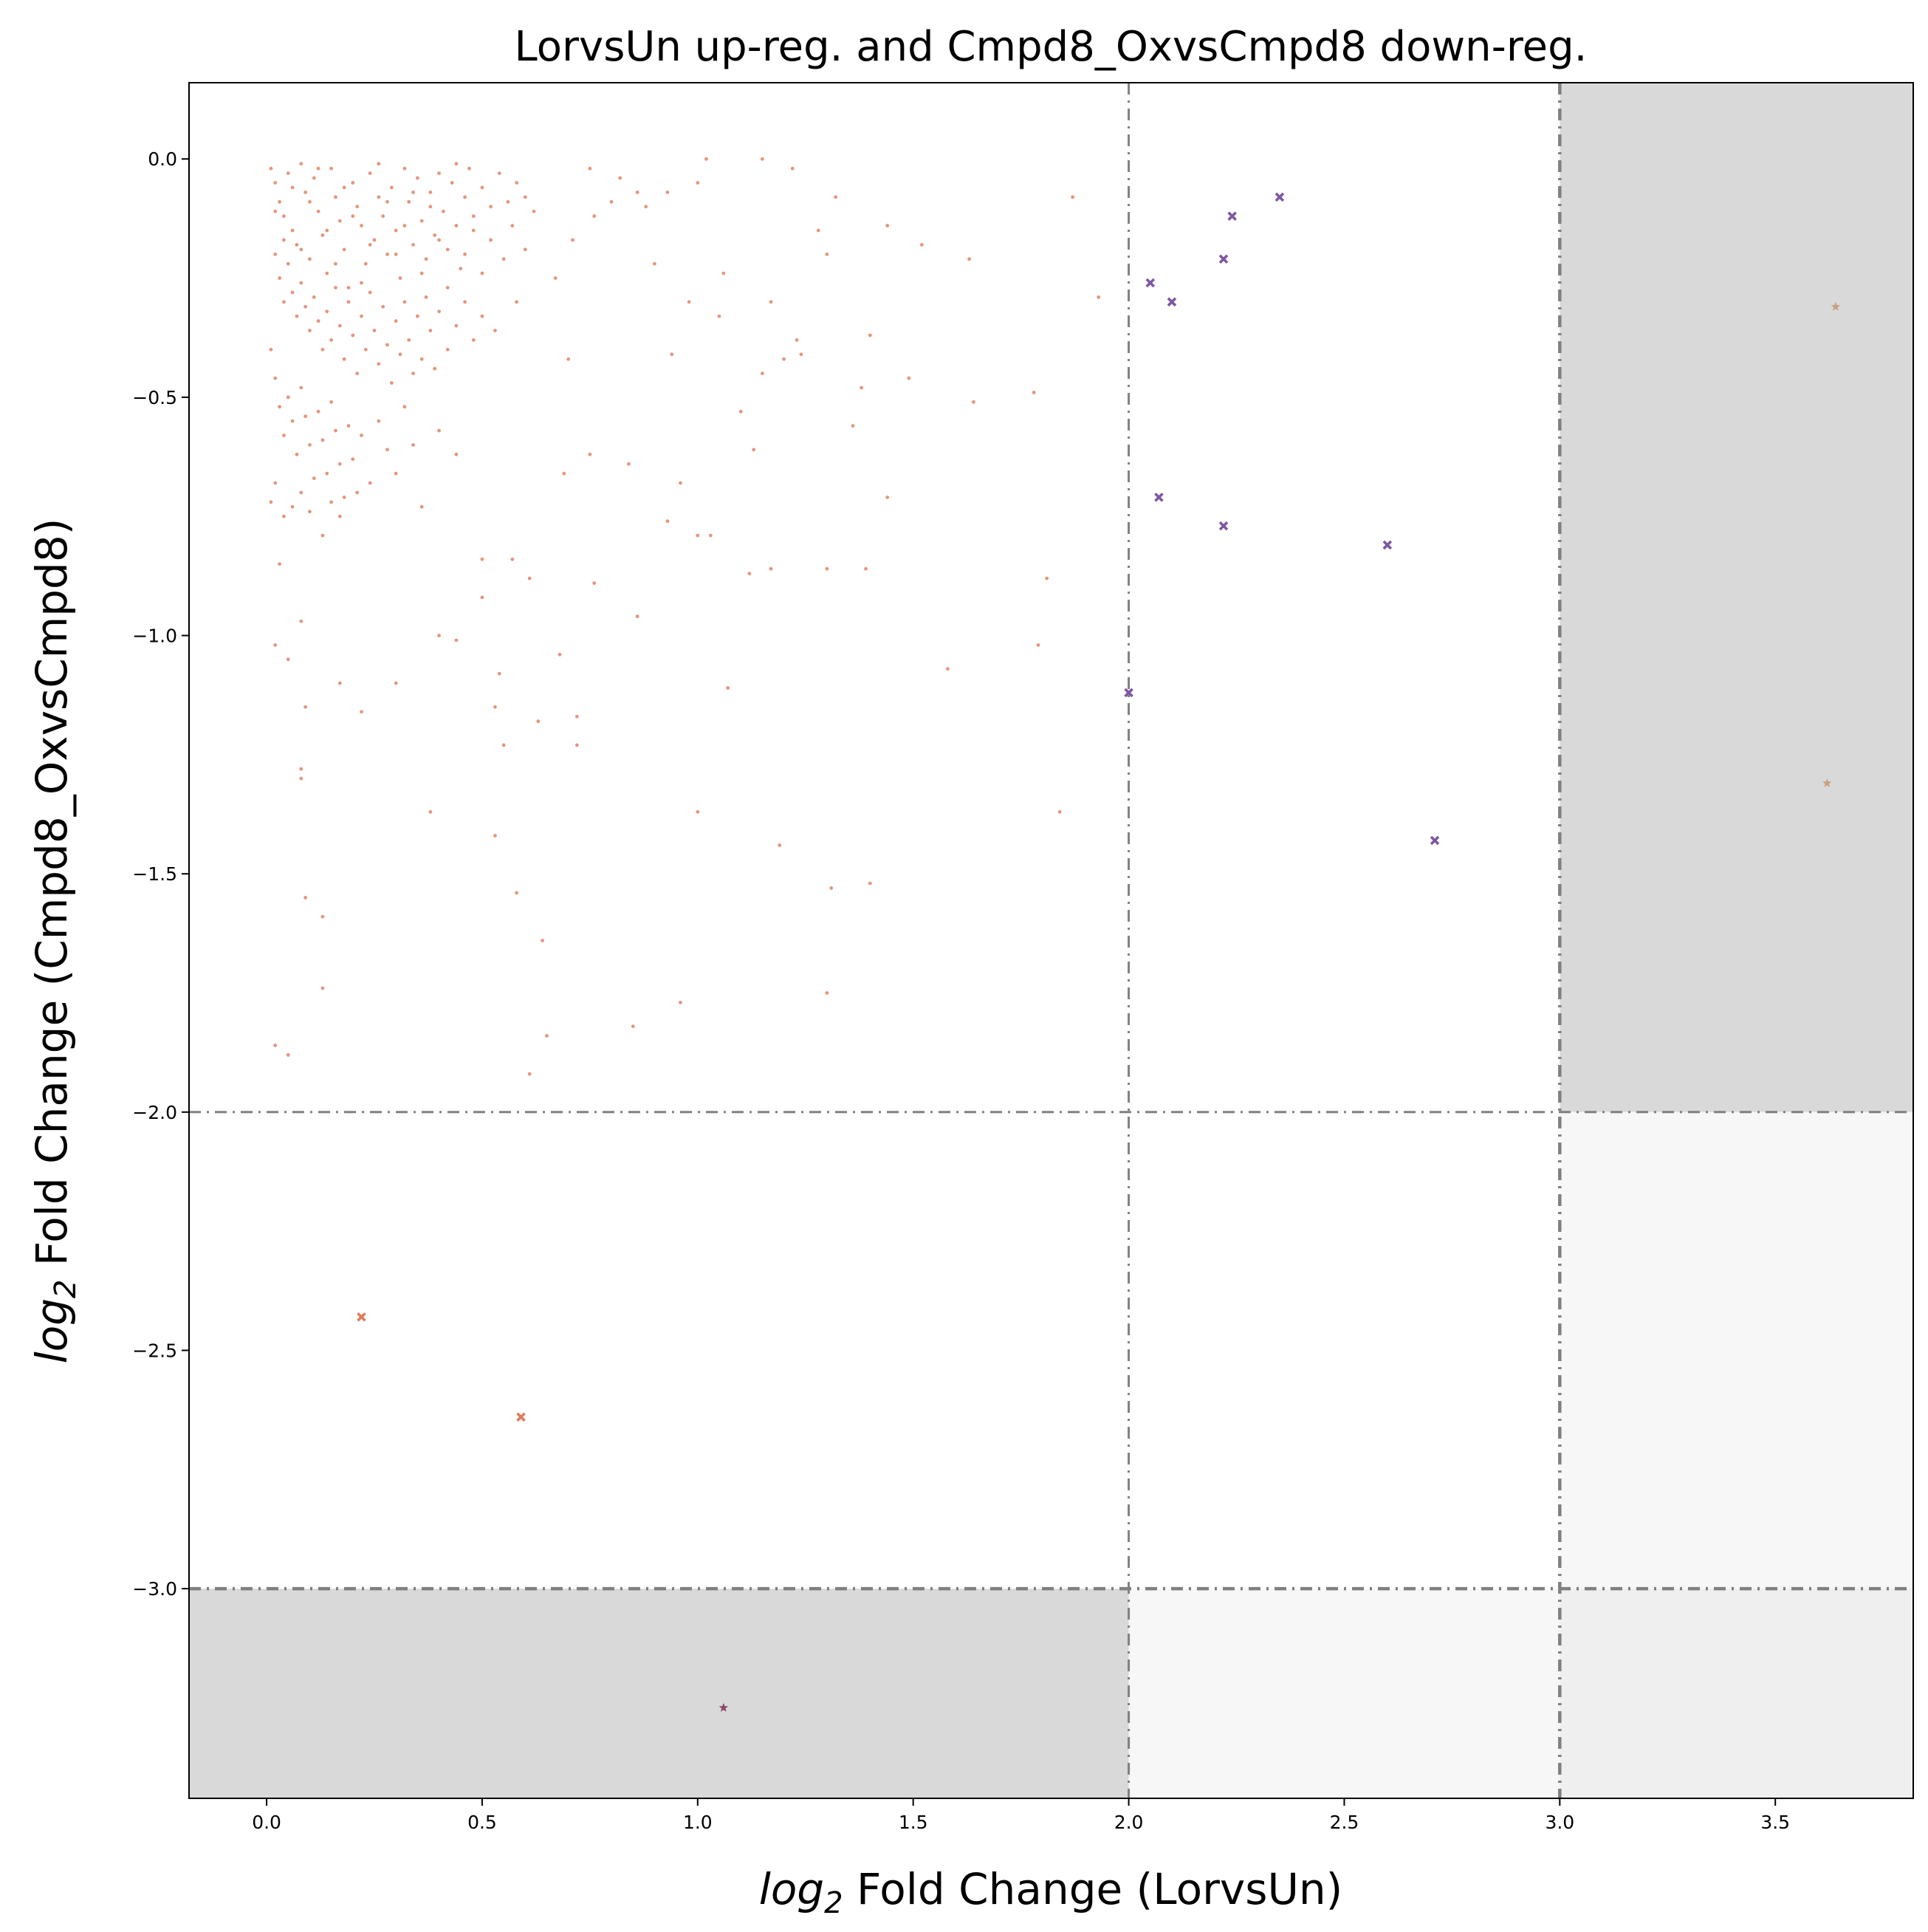  Describe the element at coordinates (155, 874) in the screenshot. I see `y-tick-label-3: −1.5` at that location.